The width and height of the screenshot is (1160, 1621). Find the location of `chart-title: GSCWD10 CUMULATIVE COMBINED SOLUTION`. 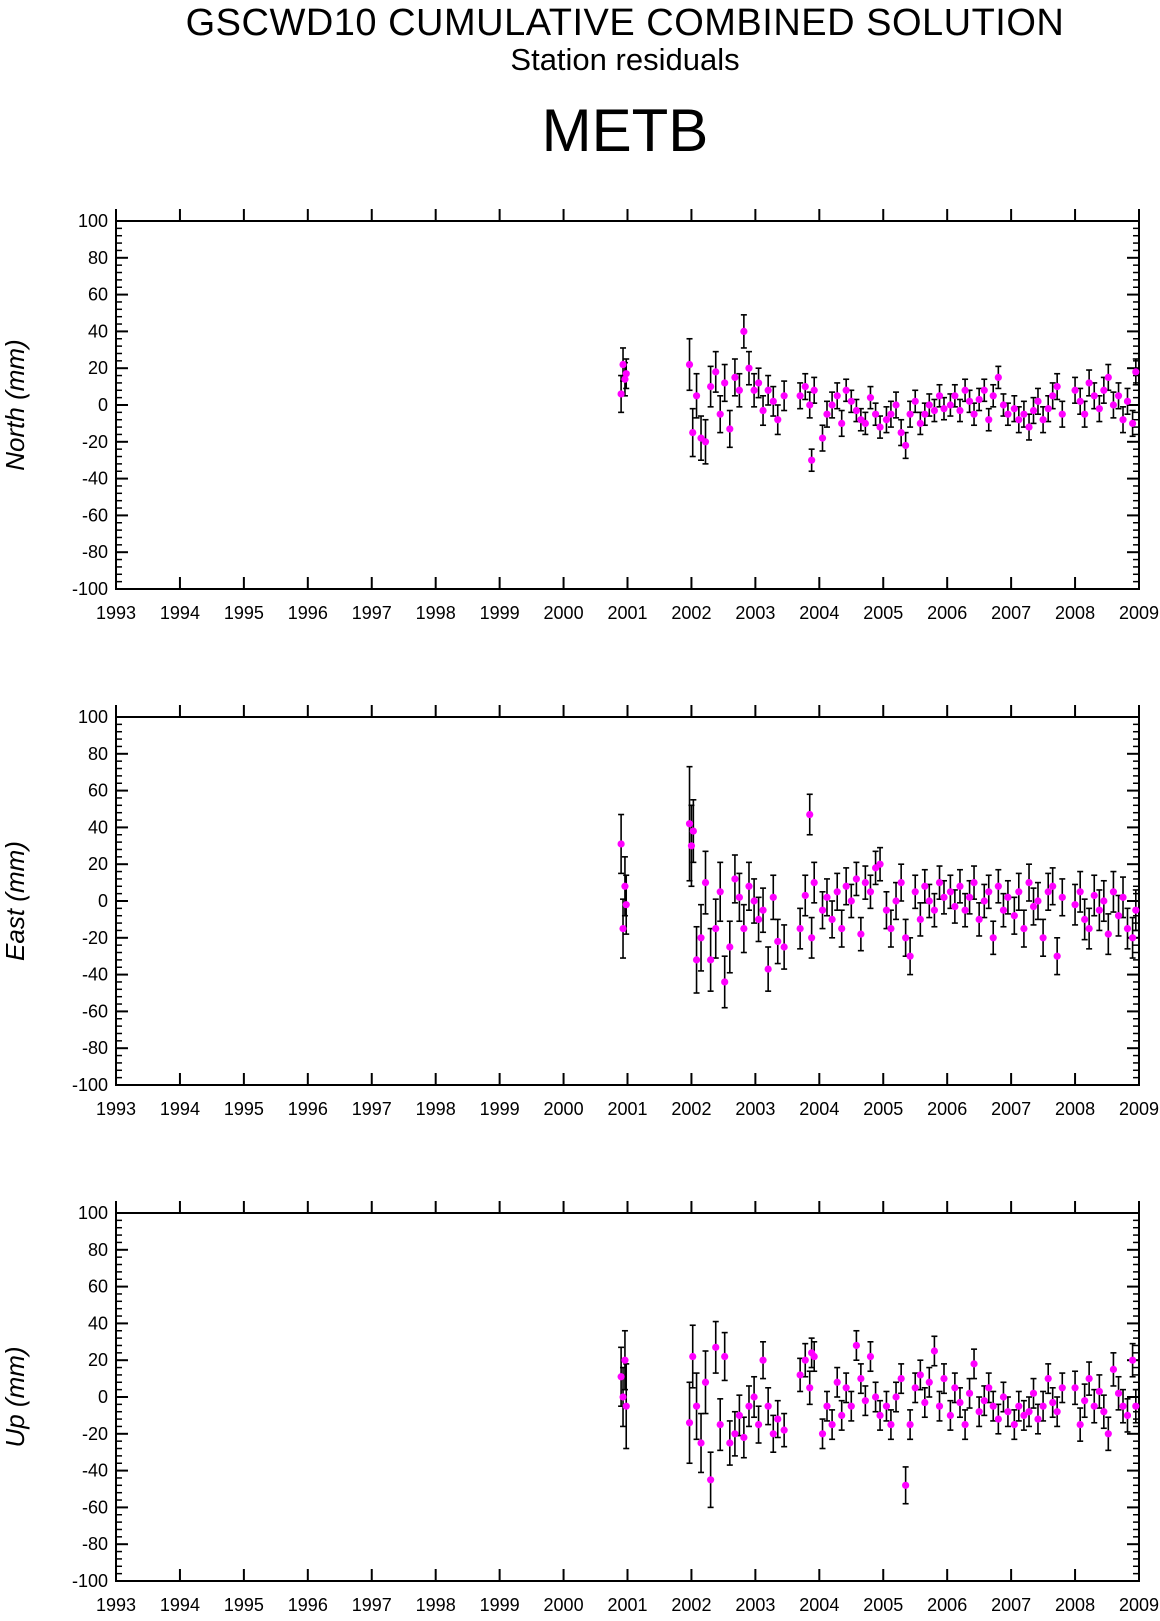

chart-title: GSCWD10 CUMULATIVE COMBINED SOLUTION is located at coordinates (625, 23).